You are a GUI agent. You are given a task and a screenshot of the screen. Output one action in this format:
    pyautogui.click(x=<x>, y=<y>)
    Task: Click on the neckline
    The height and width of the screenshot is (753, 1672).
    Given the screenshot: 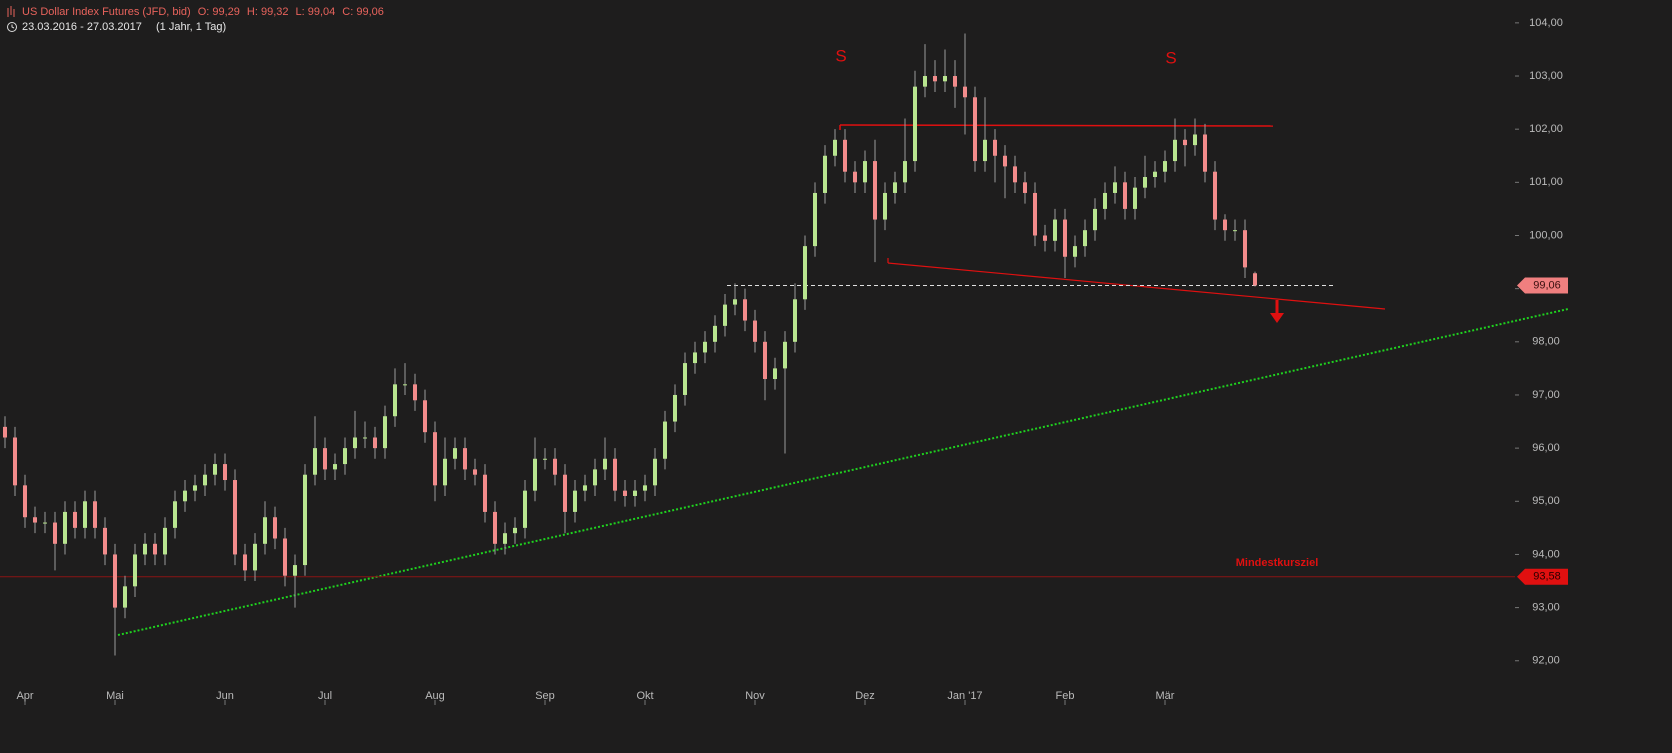 What is the action you would take?
    pyautogui.click(x=1136, y=286)
    